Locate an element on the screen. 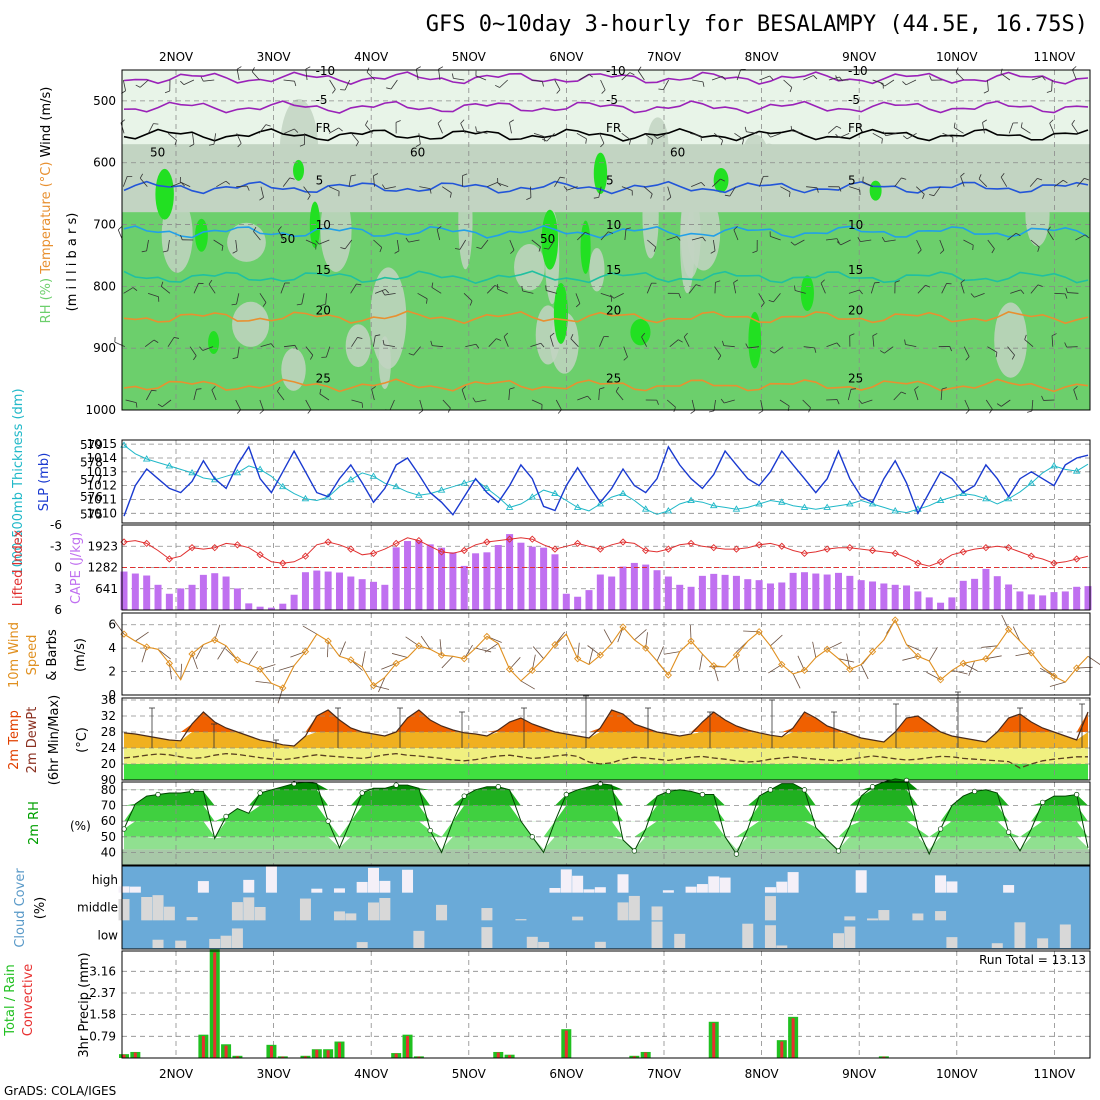  isotherm-line is located at coordinates (606, 385).